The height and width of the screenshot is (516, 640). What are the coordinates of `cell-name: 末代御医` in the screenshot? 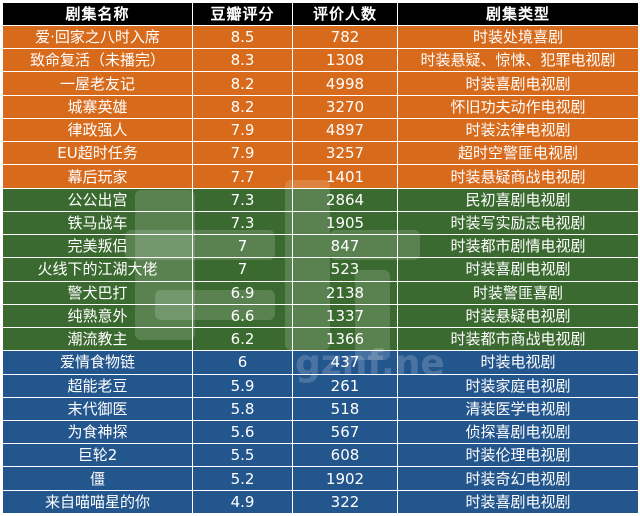 It's located at (97, 408).